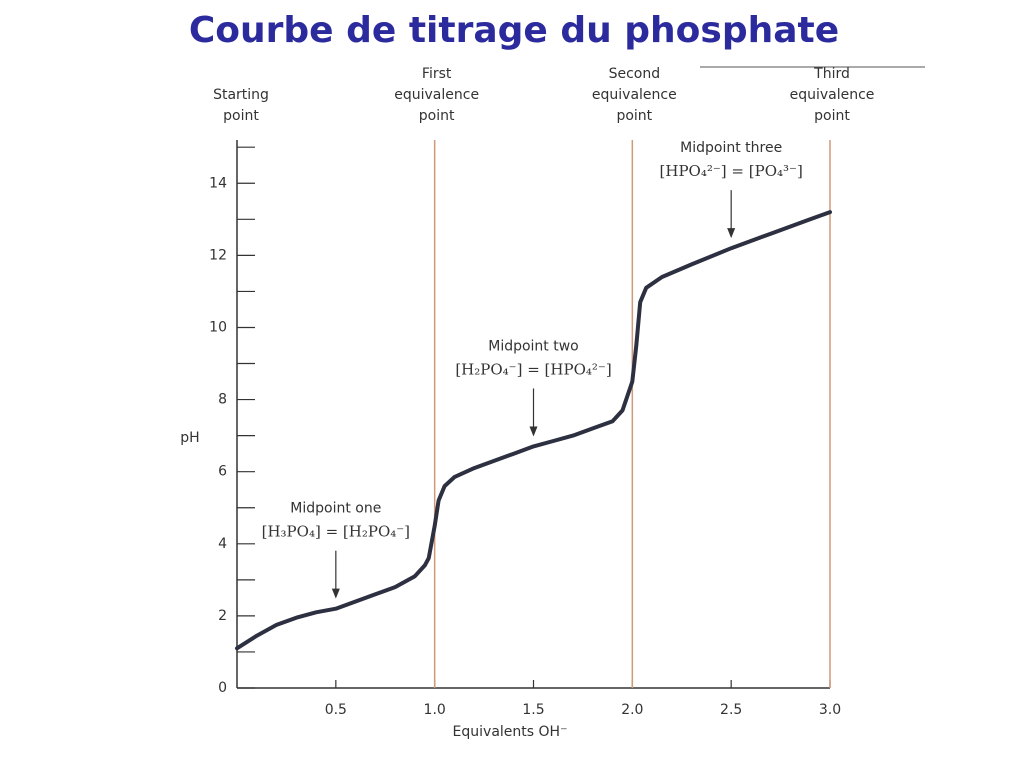  I want to click on x-axis-label: Equivalents OH⁻, so click(510, 732).